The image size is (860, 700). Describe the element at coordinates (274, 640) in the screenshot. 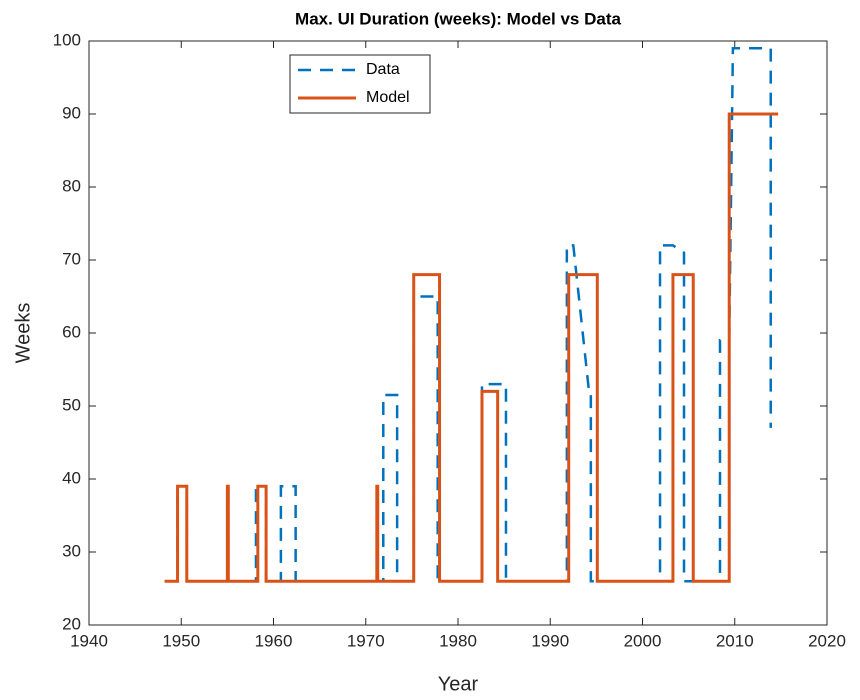

I see `x-tick-label: 1960` at that location.